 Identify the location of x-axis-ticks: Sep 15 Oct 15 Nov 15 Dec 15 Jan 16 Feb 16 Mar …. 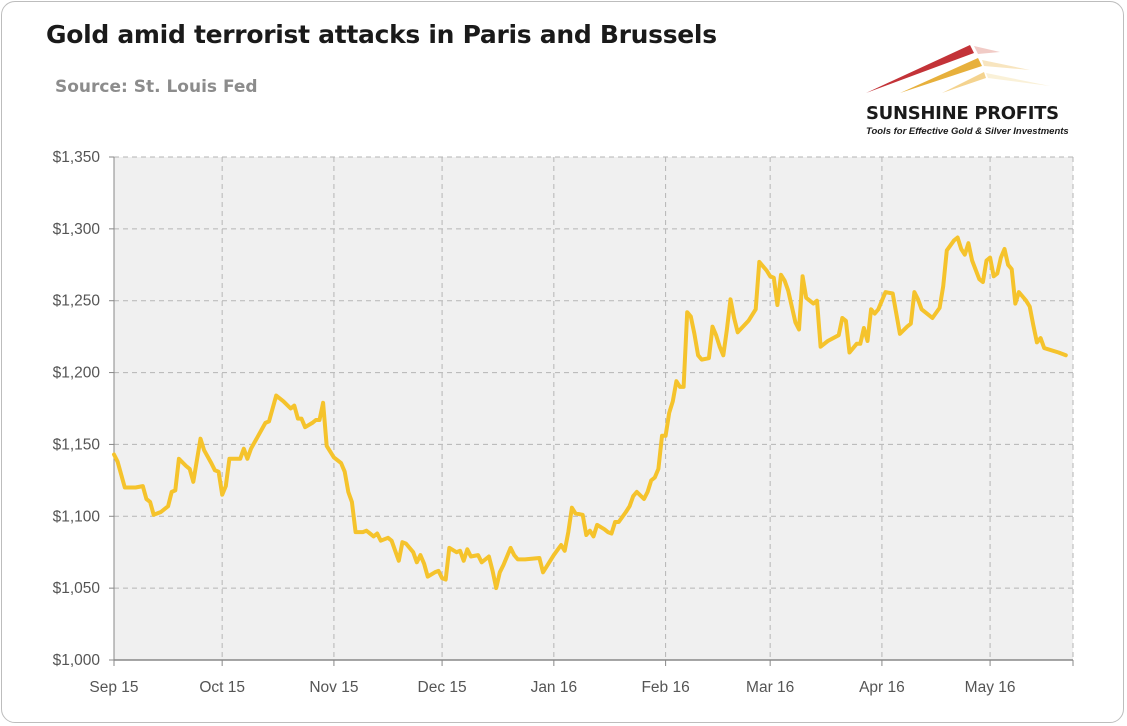
(581, 678).